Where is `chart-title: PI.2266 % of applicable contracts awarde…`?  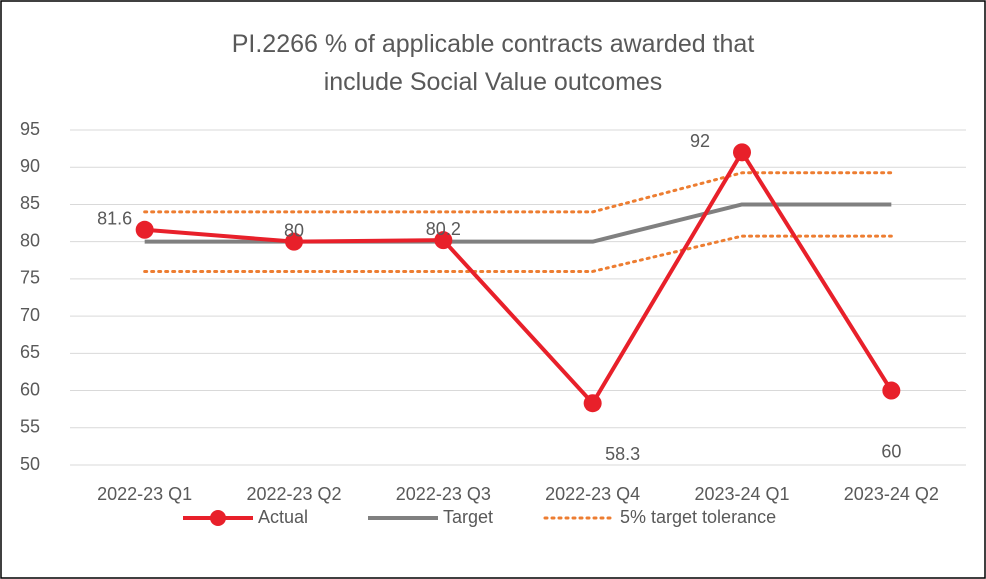 chart-title: PI.2266 % of applicable contracts awarde… is located at coordinates (493, 63).